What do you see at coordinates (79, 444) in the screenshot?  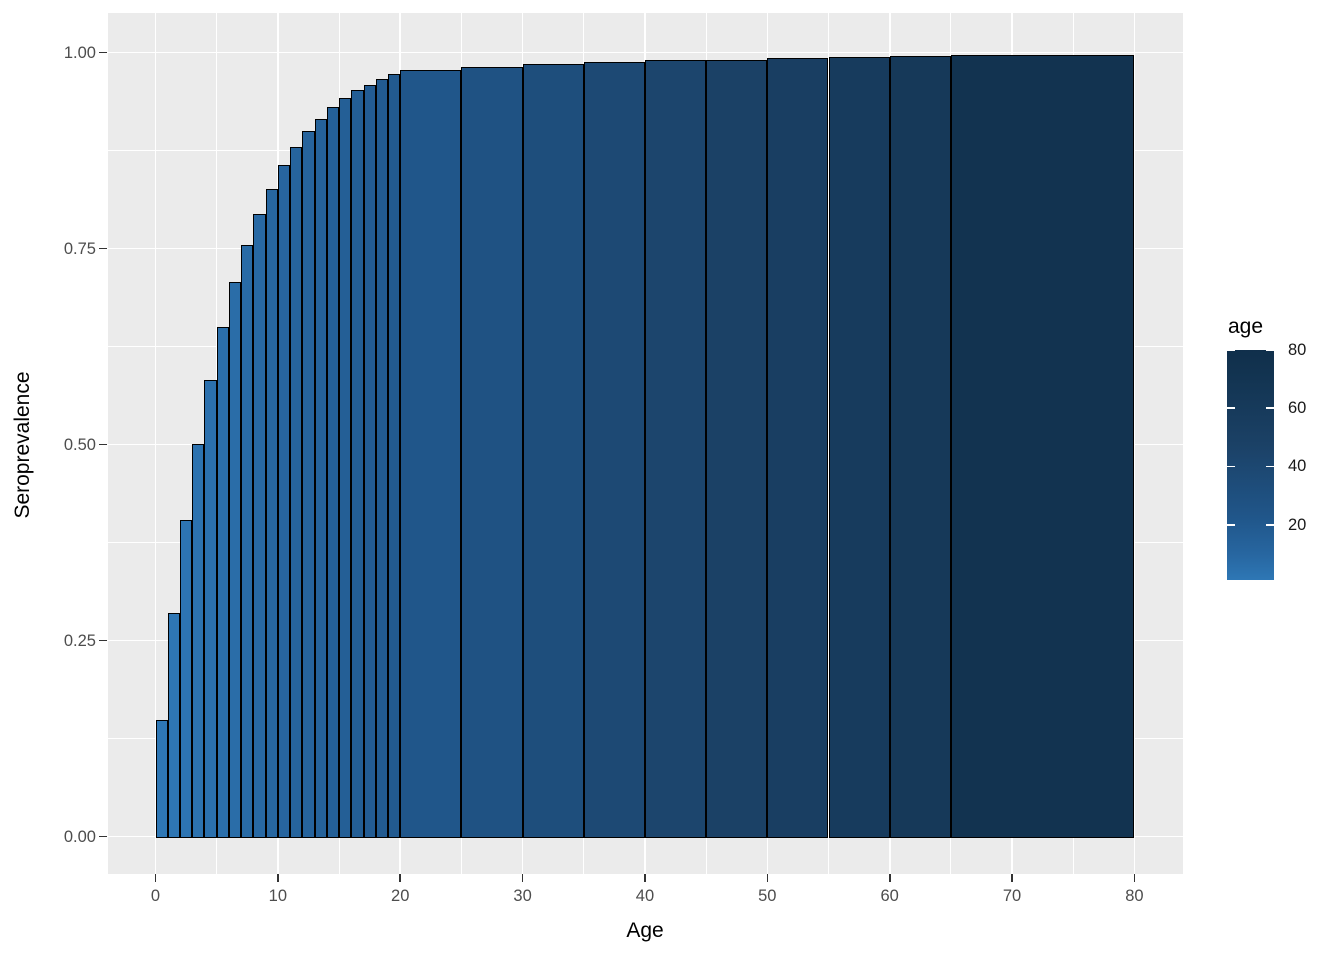 I see `y-tick-label: 0.50` at bounding box center [79, 444].